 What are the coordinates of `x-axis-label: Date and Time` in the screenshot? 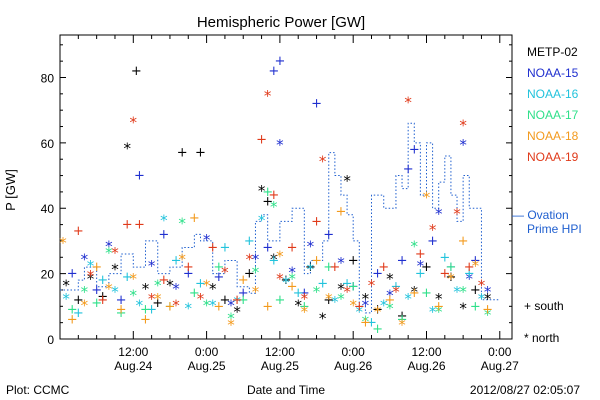 It's located at (286, 390).